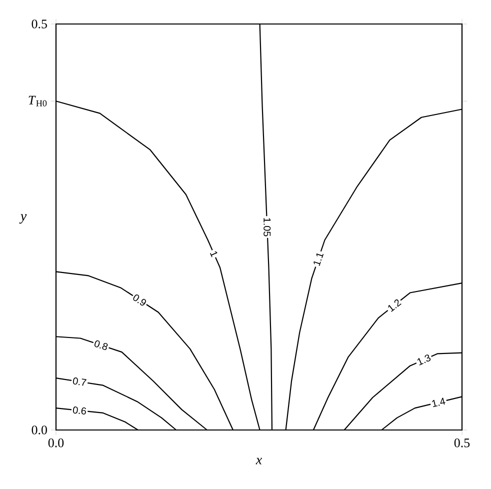 The image size is (491, 489). Describe the element at coordinates (267, 227) in the screenshot. I see `text: 1.05` at that location.